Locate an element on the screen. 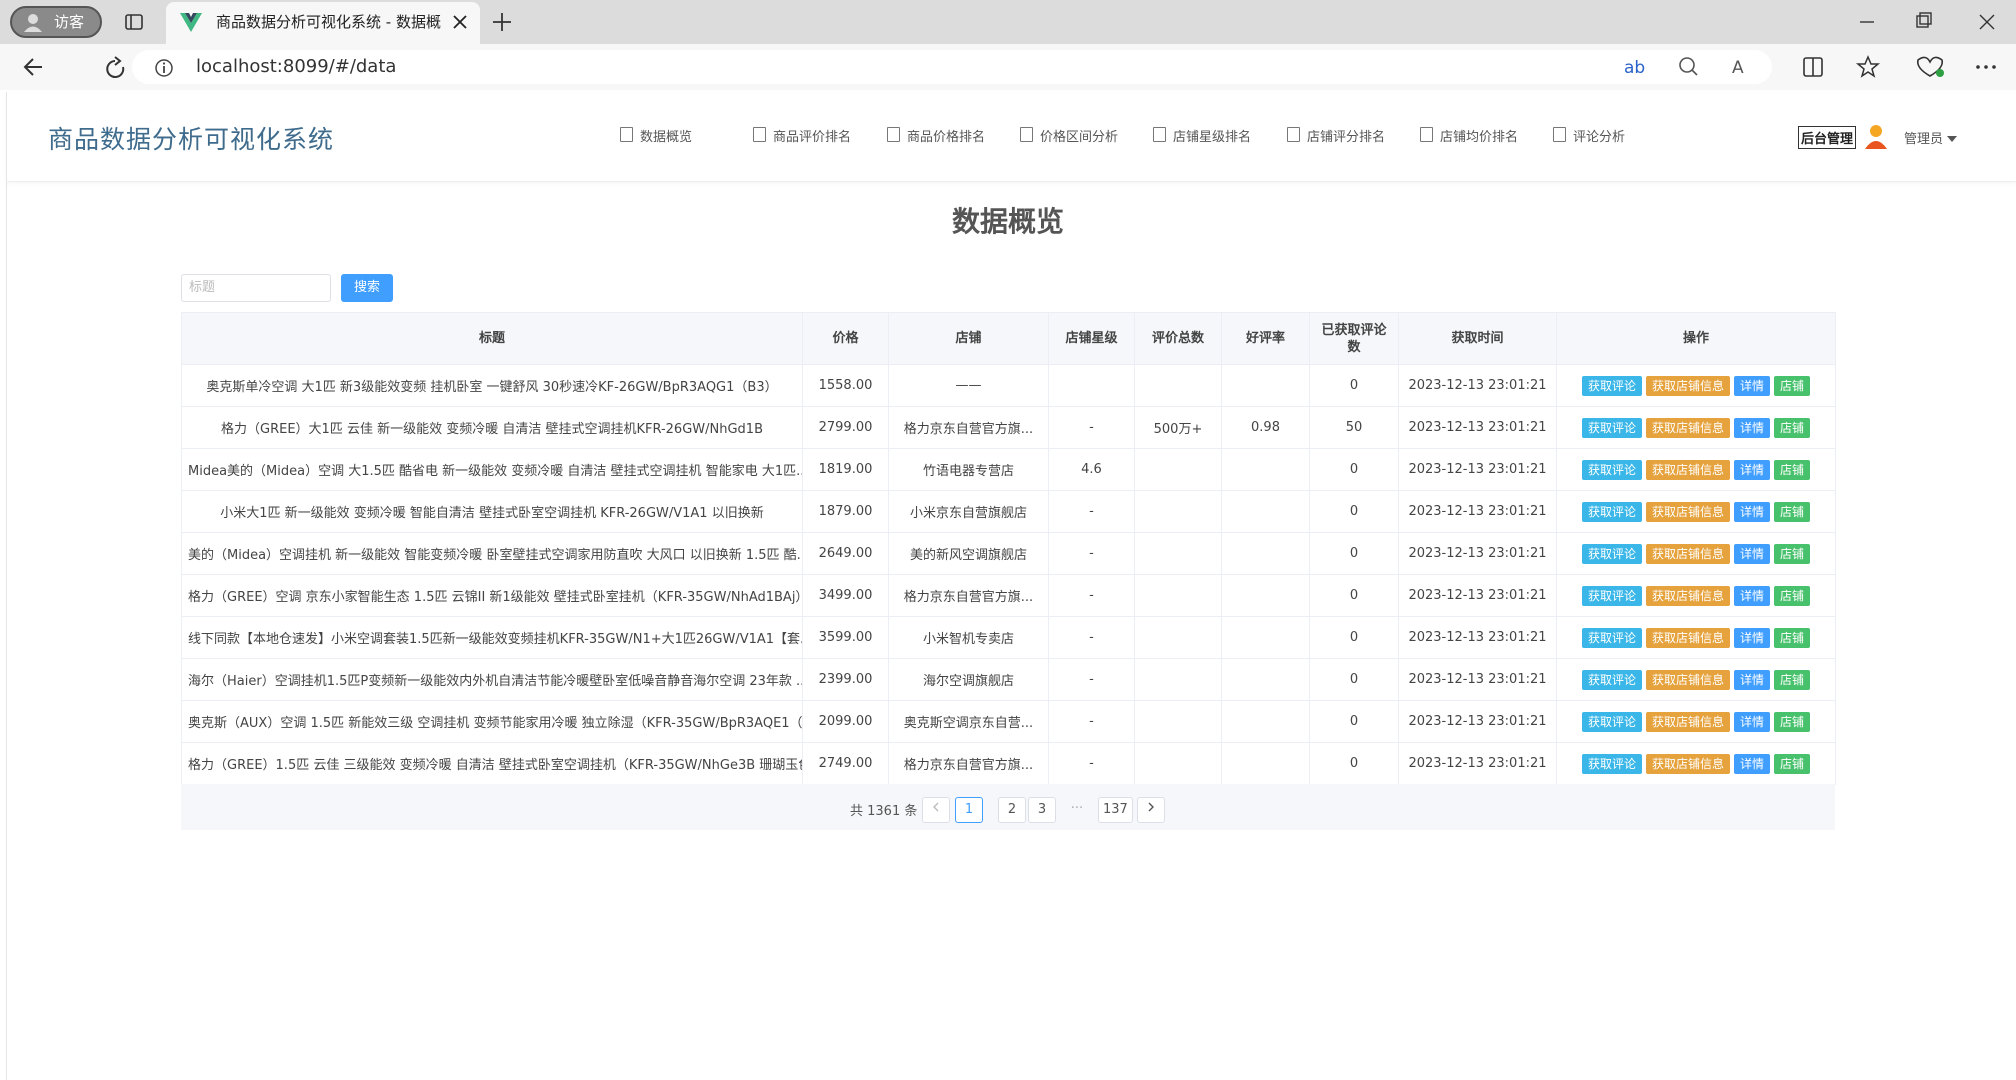  prev-page-button is located at coordinates (936, 810).